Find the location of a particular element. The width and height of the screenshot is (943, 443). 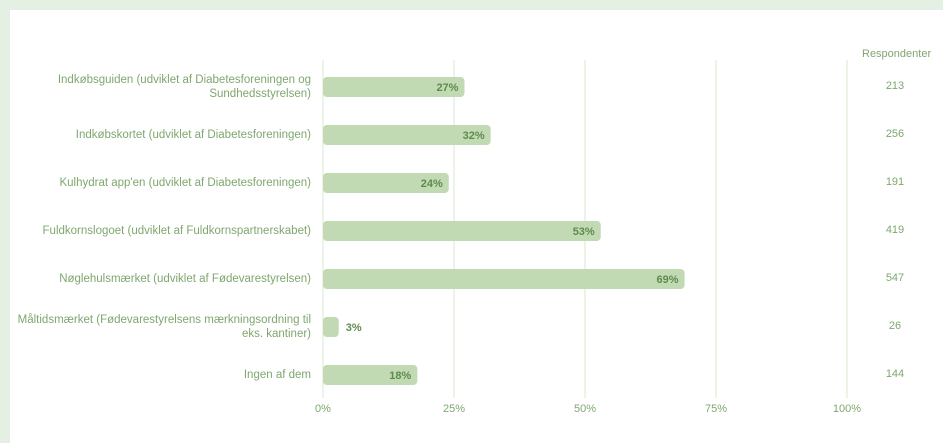

respondents-header: Respondenter is located at coordinates (897, 54).